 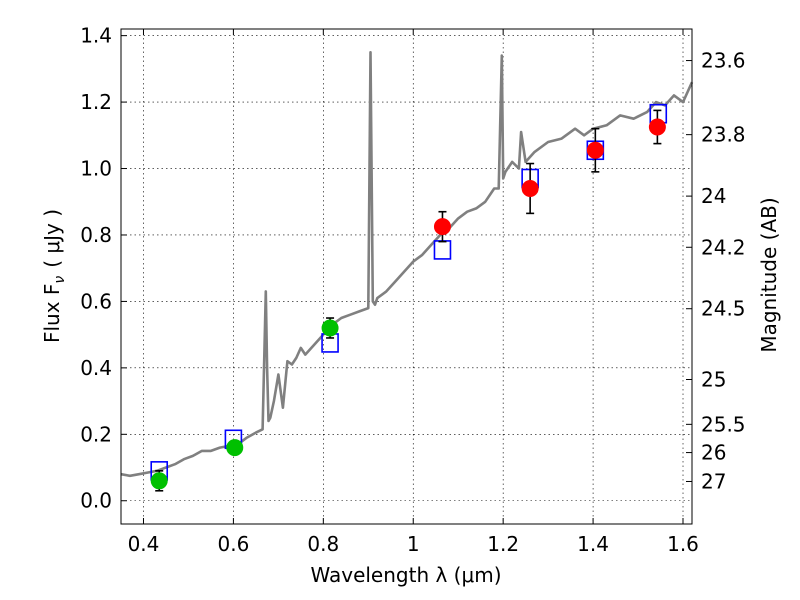 What do you see at coordinates (713, 453) in the screenshot?
I see `magnitude-tick-label: 26` at bounding box center [713, 453].